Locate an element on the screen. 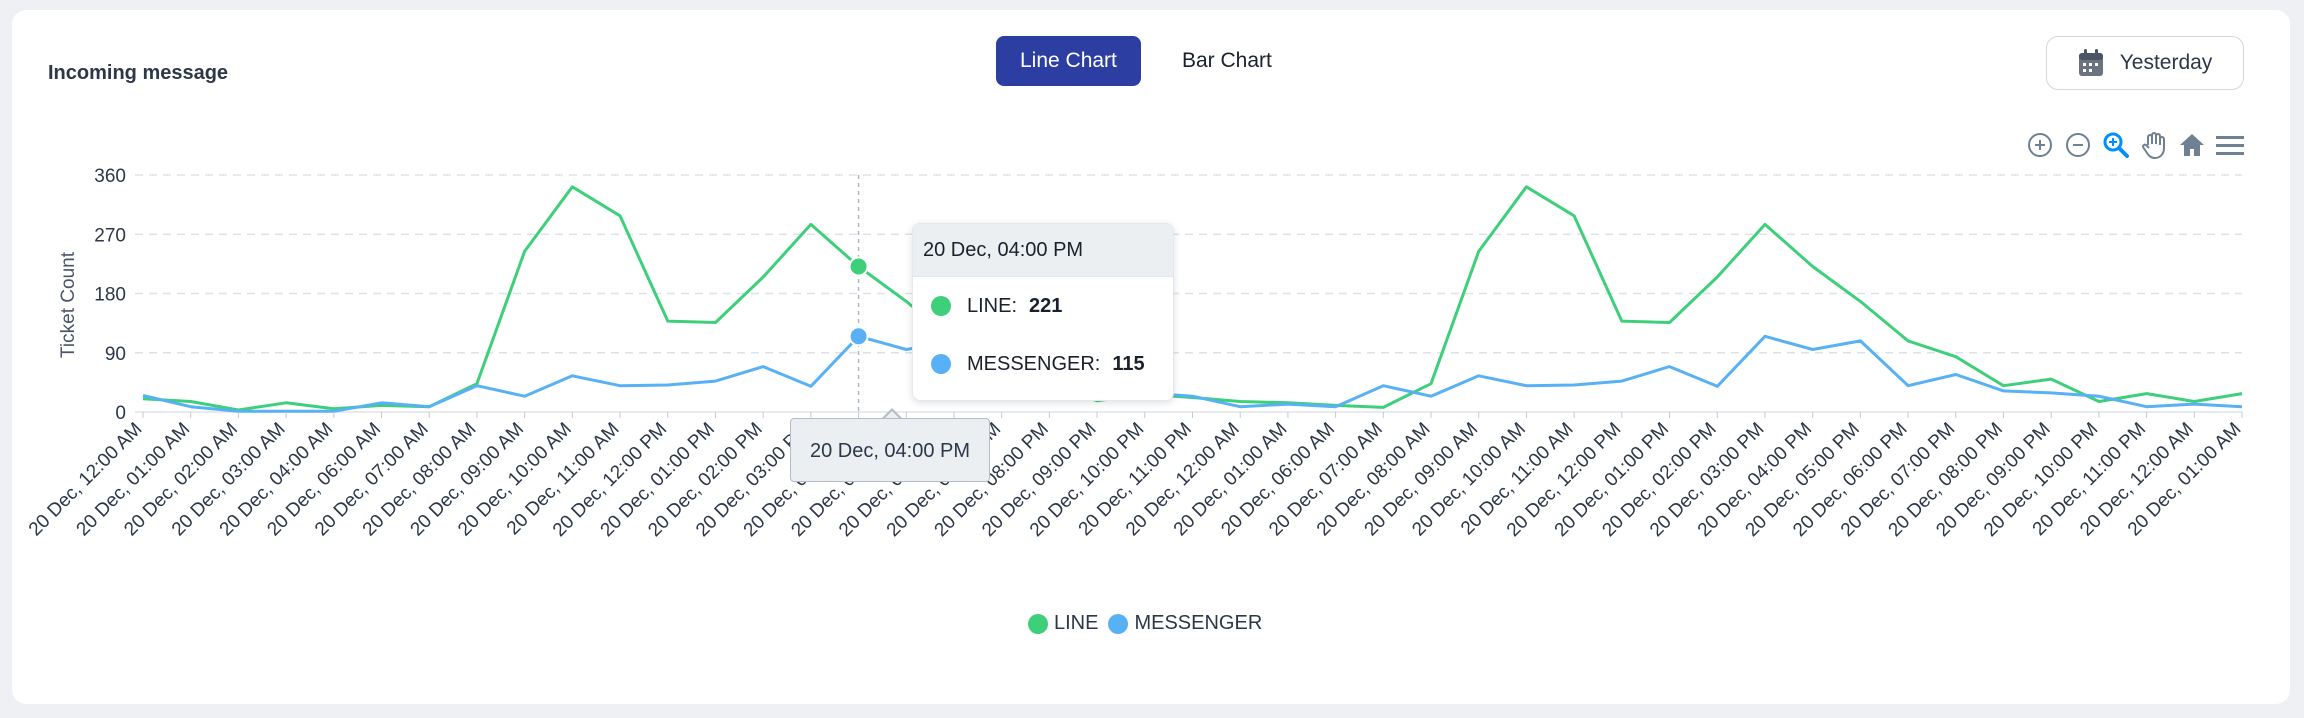 The width and height of the screenshot is (2304, 718). y-tick-label: 180 is located at coordinates (110, 295).